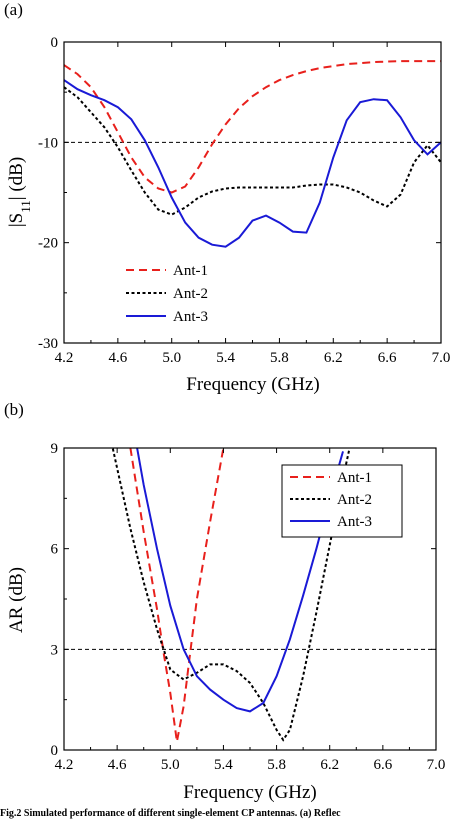 The width and height of the screenshot is (474, 823). I want to click on s11-y-tick-label: -20, so click(48, 244).